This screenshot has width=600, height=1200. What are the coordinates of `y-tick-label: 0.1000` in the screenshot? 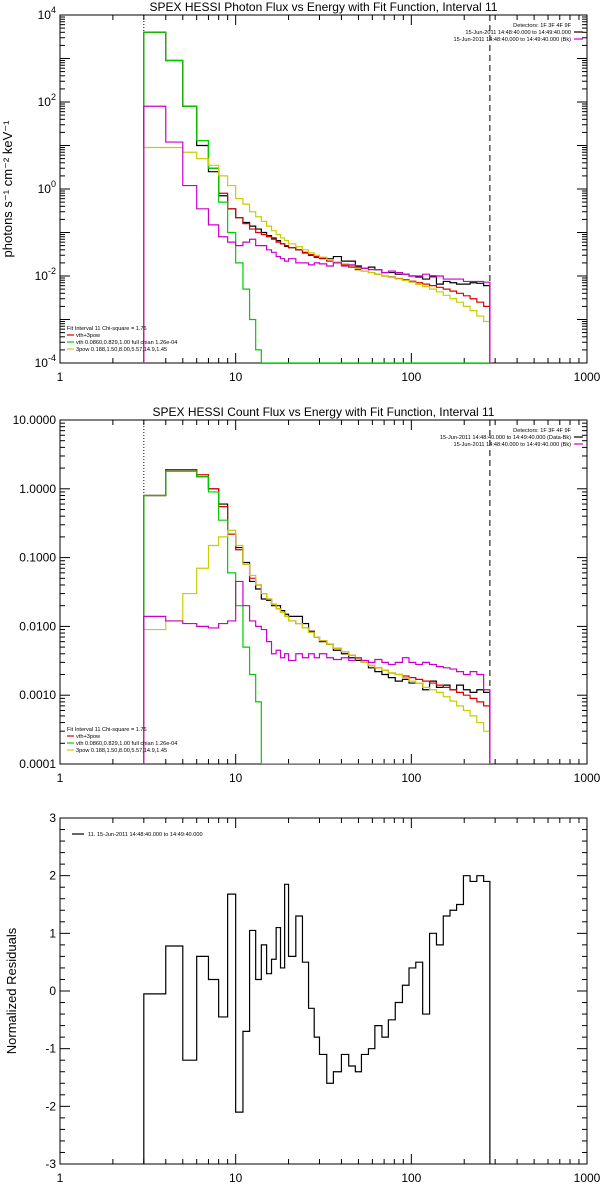 It's located at (37, 558).